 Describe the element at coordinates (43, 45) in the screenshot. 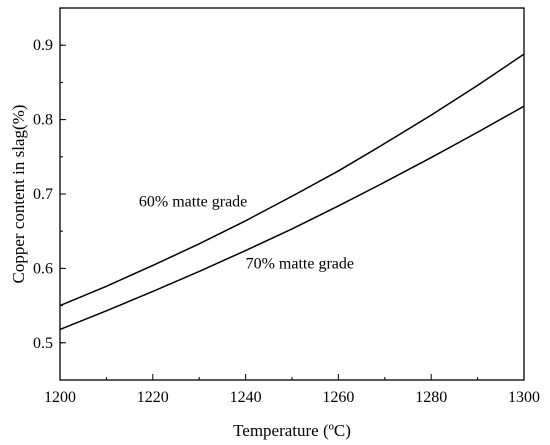

I see `y-tick-label: 0.9` at that location.